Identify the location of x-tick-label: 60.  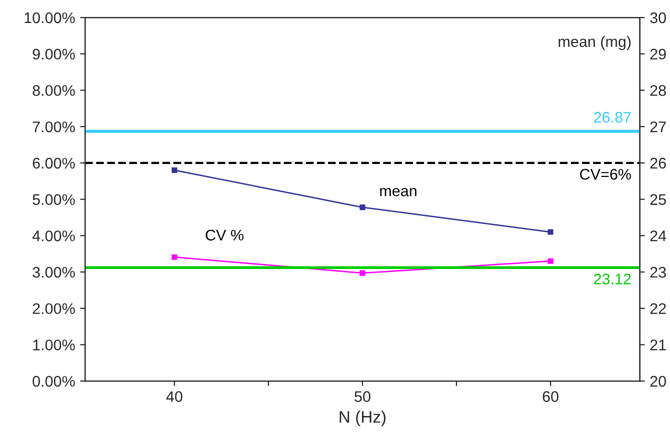
(550, 396).